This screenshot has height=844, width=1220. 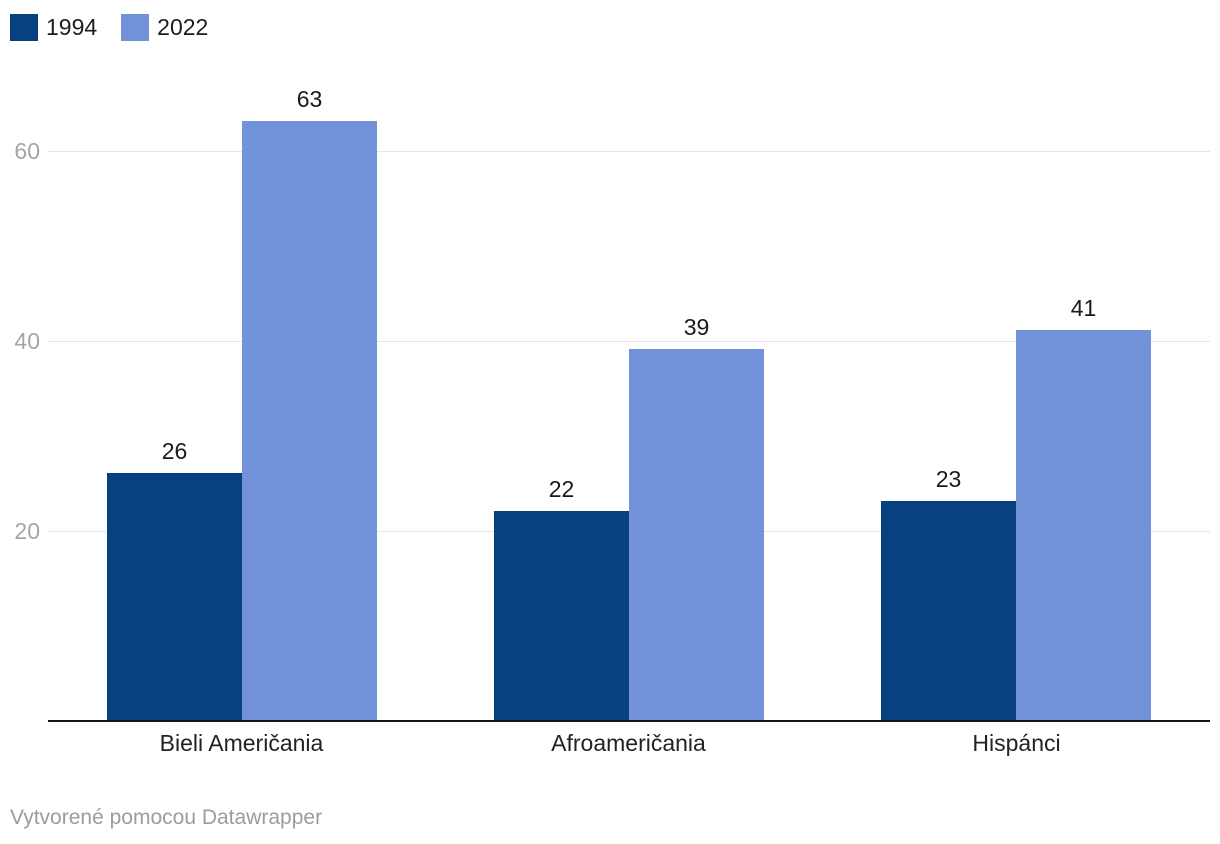 I want to click on bar-1994-bieli-americania, so click(x=174, y=596).